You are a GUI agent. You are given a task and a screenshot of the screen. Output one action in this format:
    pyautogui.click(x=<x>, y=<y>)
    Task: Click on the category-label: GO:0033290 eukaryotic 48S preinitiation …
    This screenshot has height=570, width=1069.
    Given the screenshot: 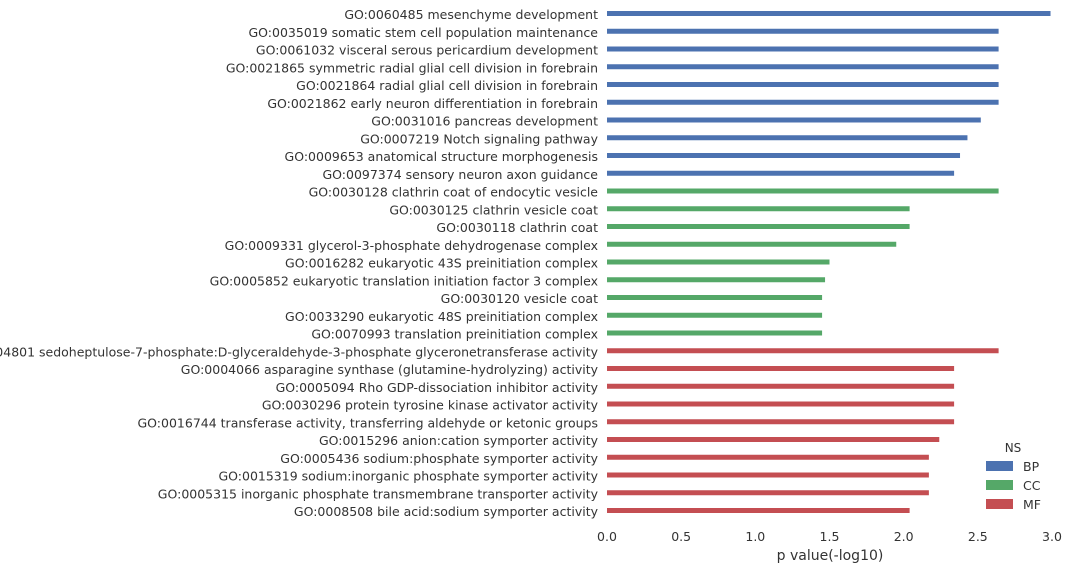 What is the action you would take?
    pyautogui.click(x=441, y=316)
    